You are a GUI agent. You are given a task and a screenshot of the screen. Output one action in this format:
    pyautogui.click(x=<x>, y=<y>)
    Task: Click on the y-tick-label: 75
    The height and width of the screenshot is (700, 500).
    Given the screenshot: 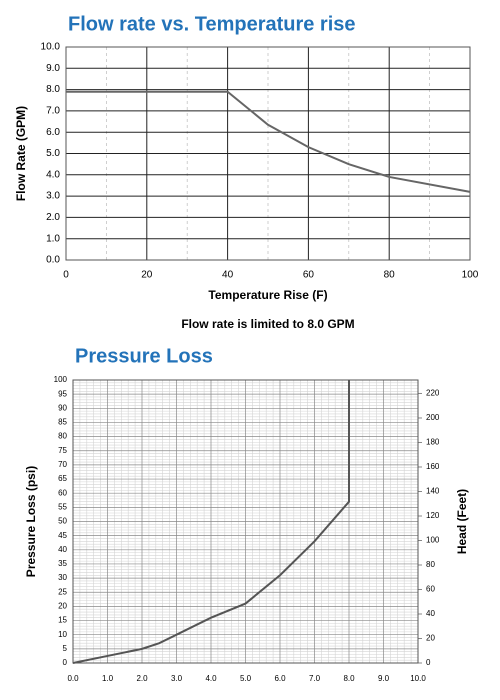 What is the action you would take?
    pyautogui.click(x=62, y=450)
    